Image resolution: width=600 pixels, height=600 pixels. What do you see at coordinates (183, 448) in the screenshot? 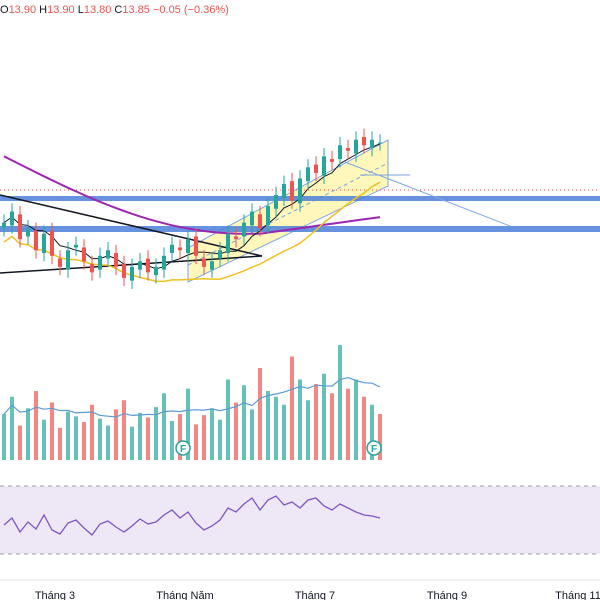
I see `flag-marker-1: F` at bounding box center [183, 448].